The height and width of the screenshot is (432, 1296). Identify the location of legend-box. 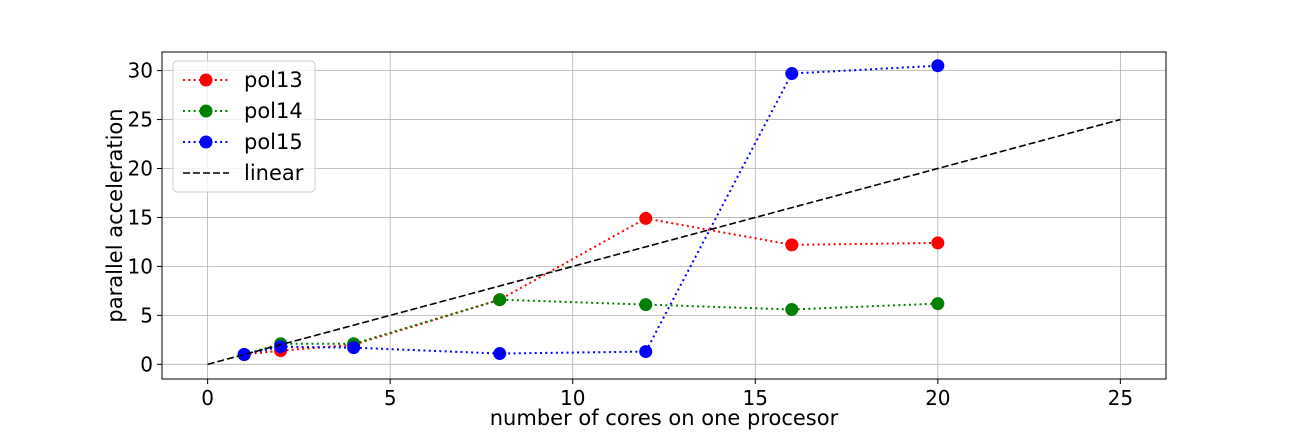
(244, 126).